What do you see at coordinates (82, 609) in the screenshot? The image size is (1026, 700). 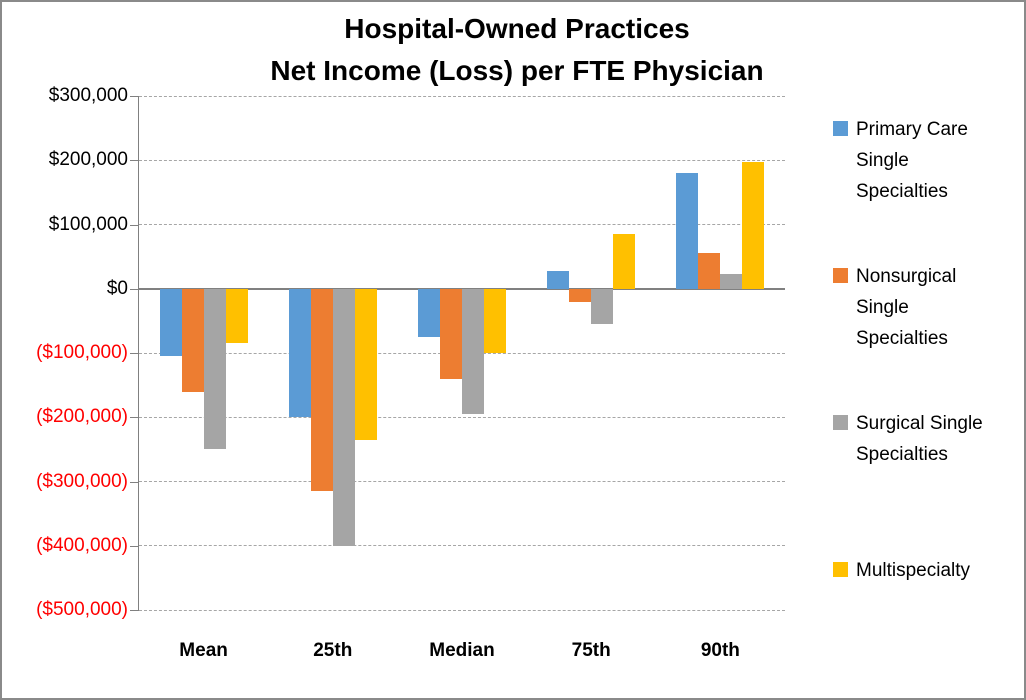 I see `y-axis-label: ($500,000)` at bounding box center [82, 609].